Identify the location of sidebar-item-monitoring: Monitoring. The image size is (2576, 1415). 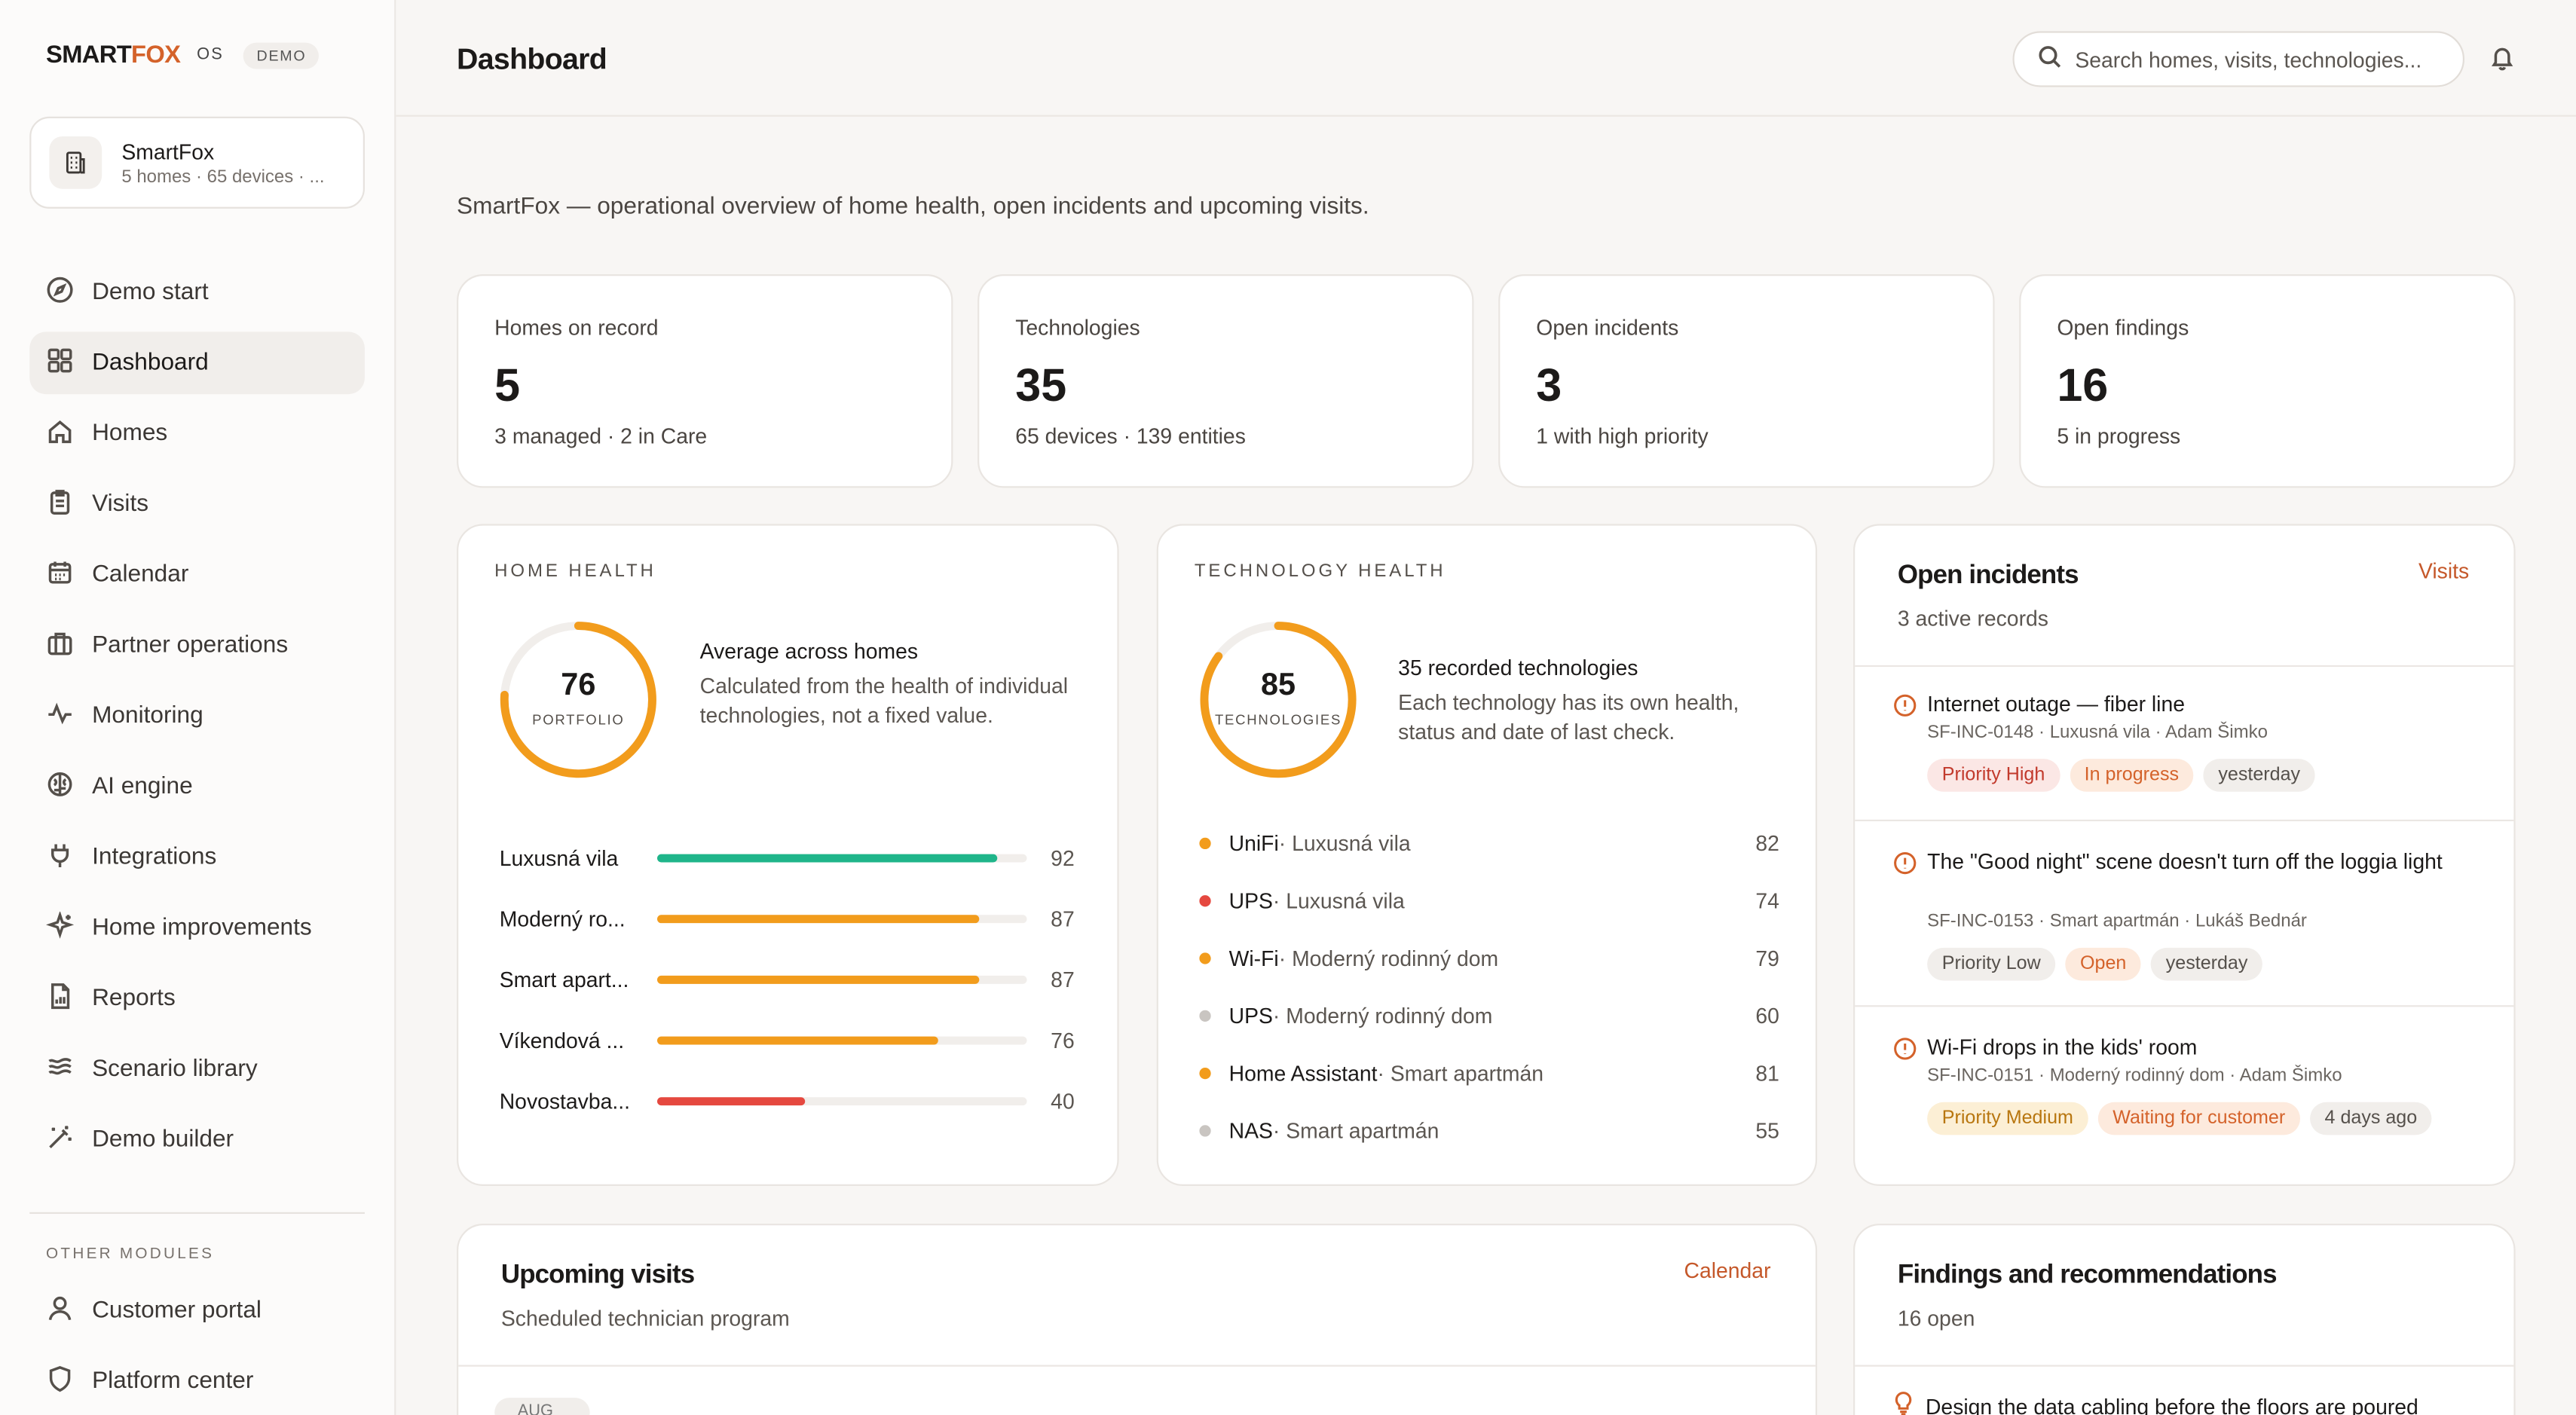
(197, 716).